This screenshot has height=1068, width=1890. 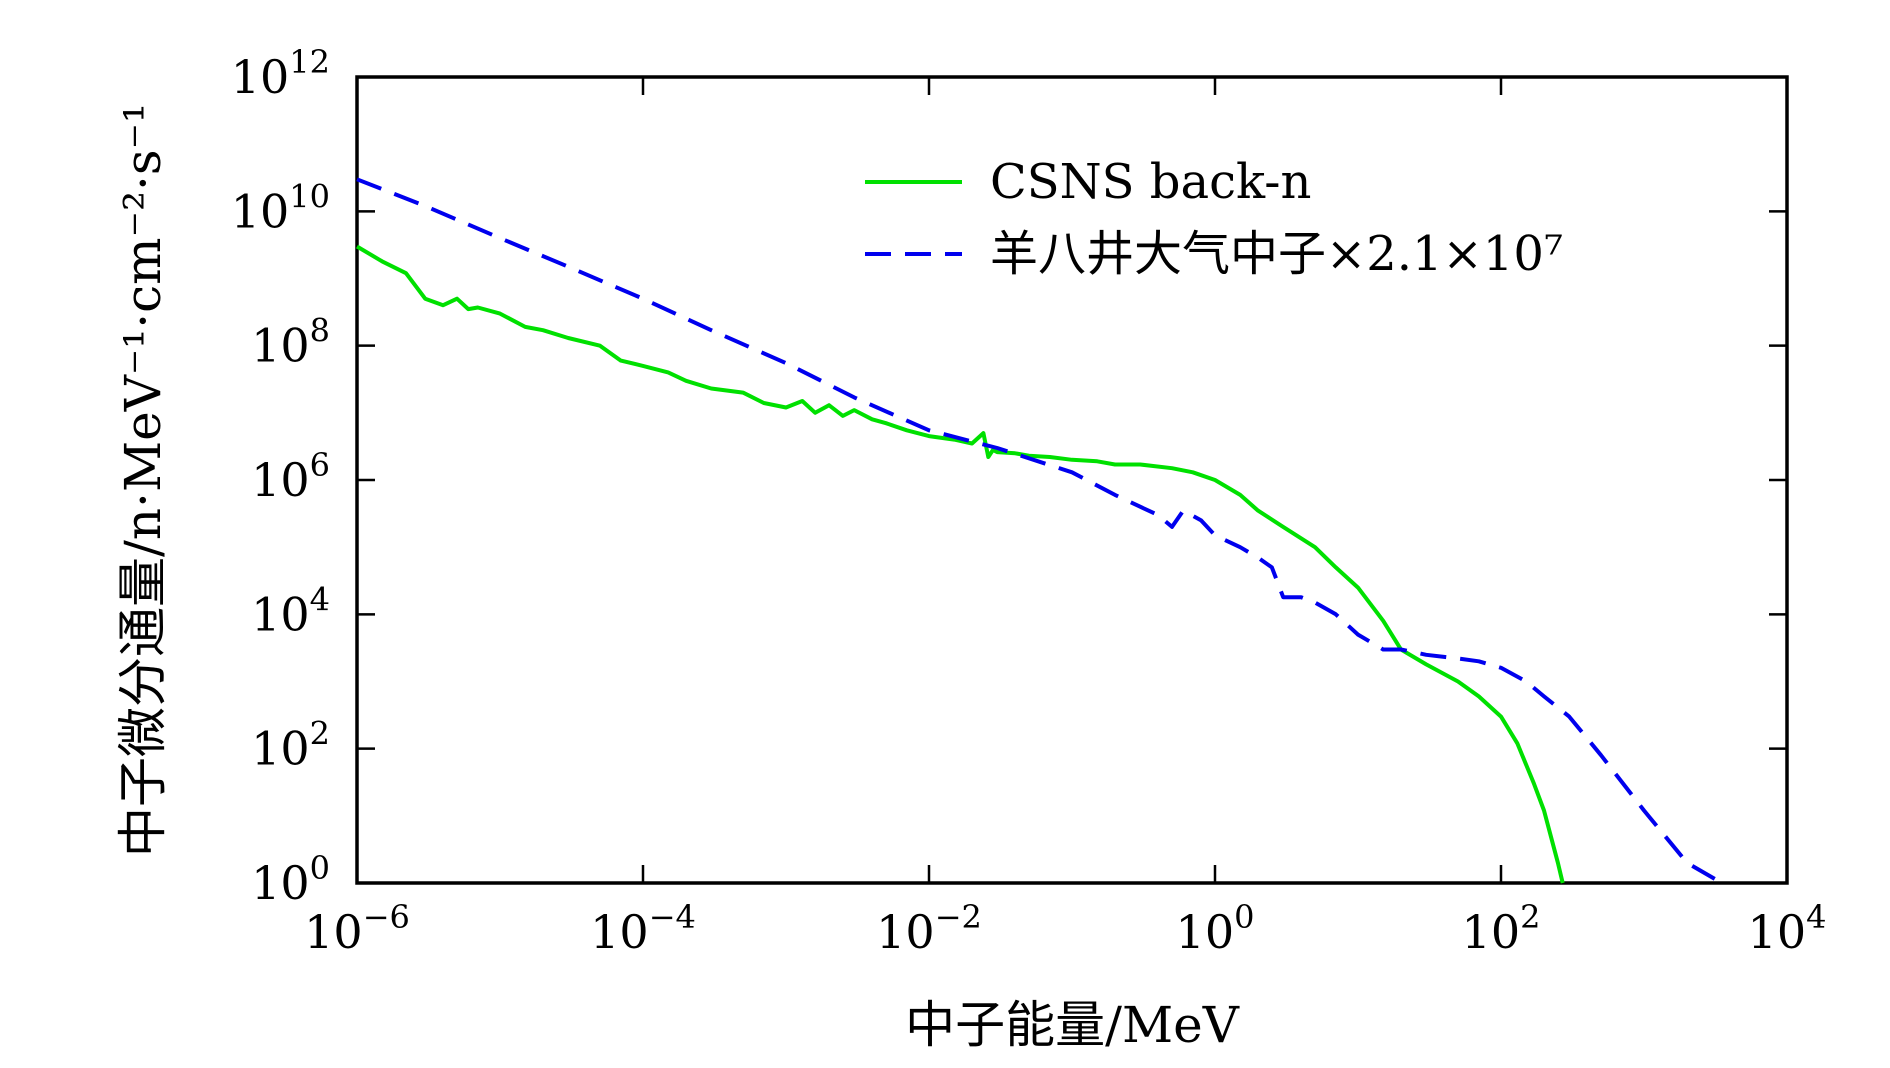 I want to click on x-tick-label: 10⁻², so click(x=929, y=928).